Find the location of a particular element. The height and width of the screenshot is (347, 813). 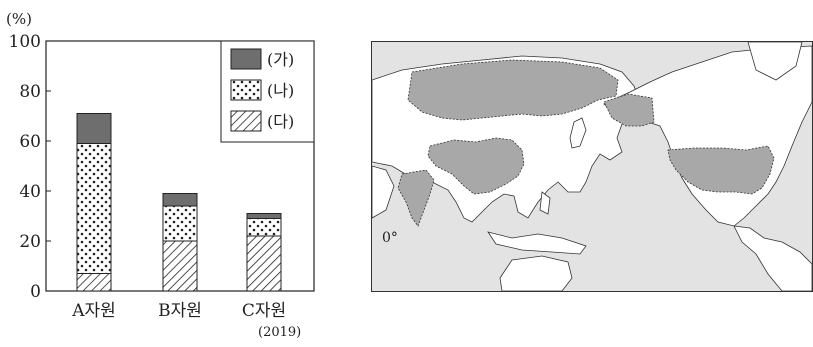

legend-label: (가) is located at coordinates (280, 59).